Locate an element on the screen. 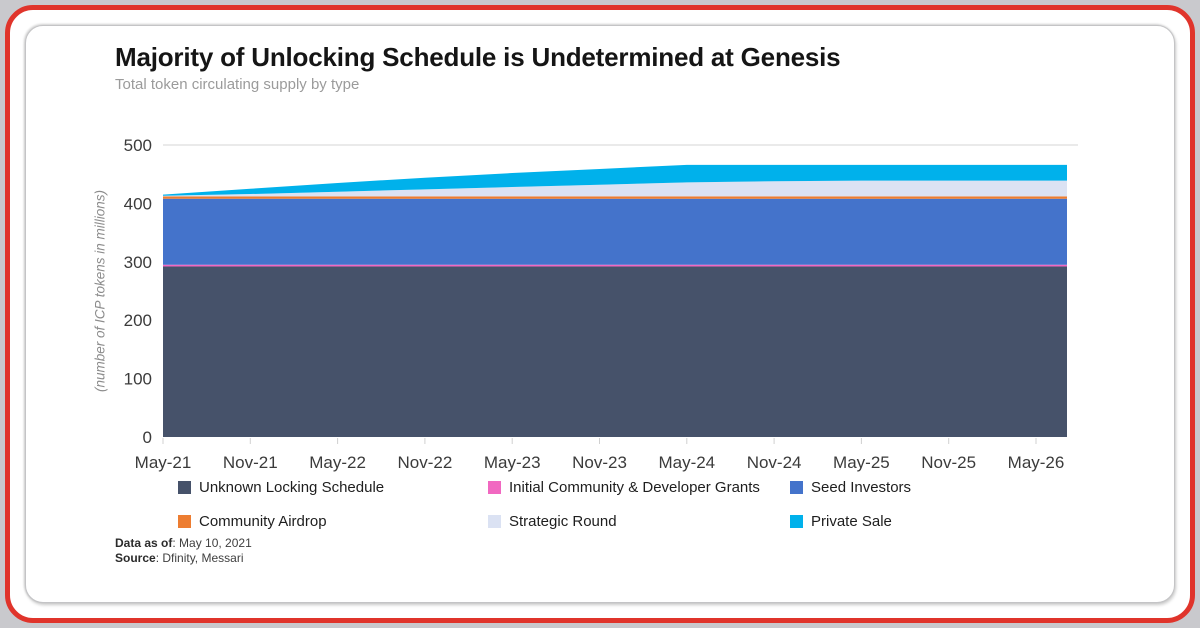 This screenshot has height=628, width=1200. x-tick-label: Nov-23 is located at coordinates (599, 462).